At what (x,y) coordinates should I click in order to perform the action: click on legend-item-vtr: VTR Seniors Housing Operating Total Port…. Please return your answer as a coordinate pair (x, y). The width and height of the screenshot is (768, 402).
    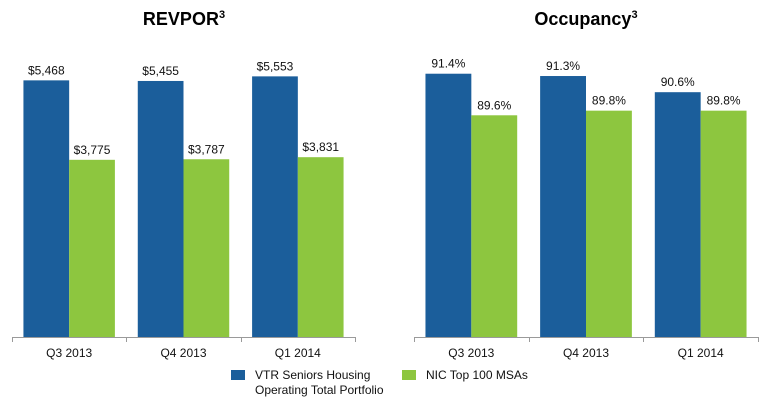
    Looking at the image, I should click on (307, 383).